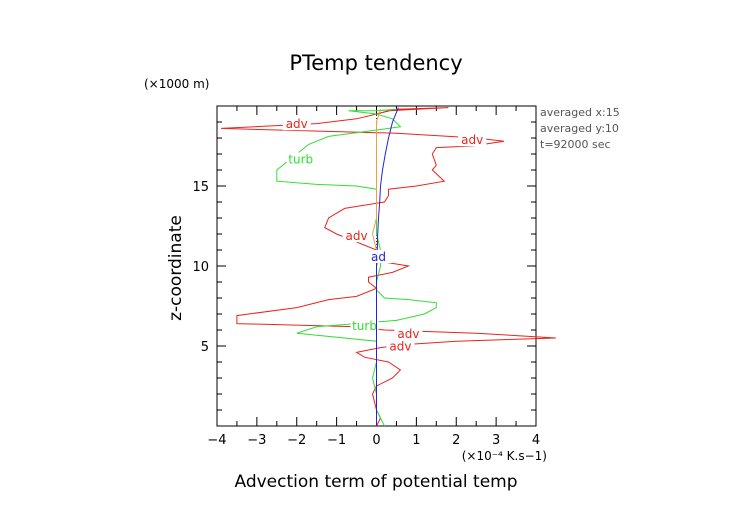 This screenshot has width=752, height=532. Describe the element at coordinates (375, 482) in the screenshot. I see `x-axis-label: Advection term of potential temp` at that location.